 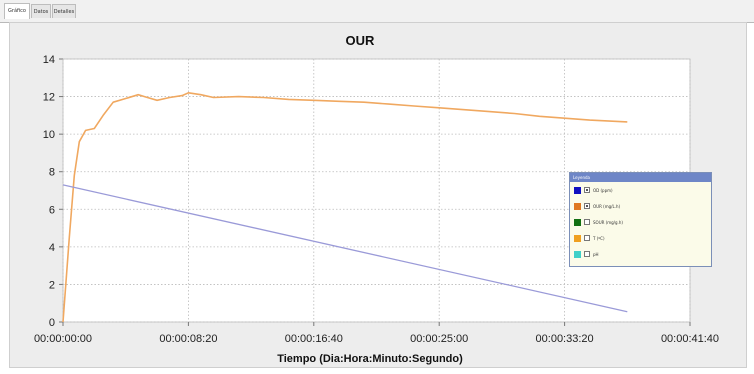 I want to click on tab-detalles: Detalles, so click(x=64, y=11).